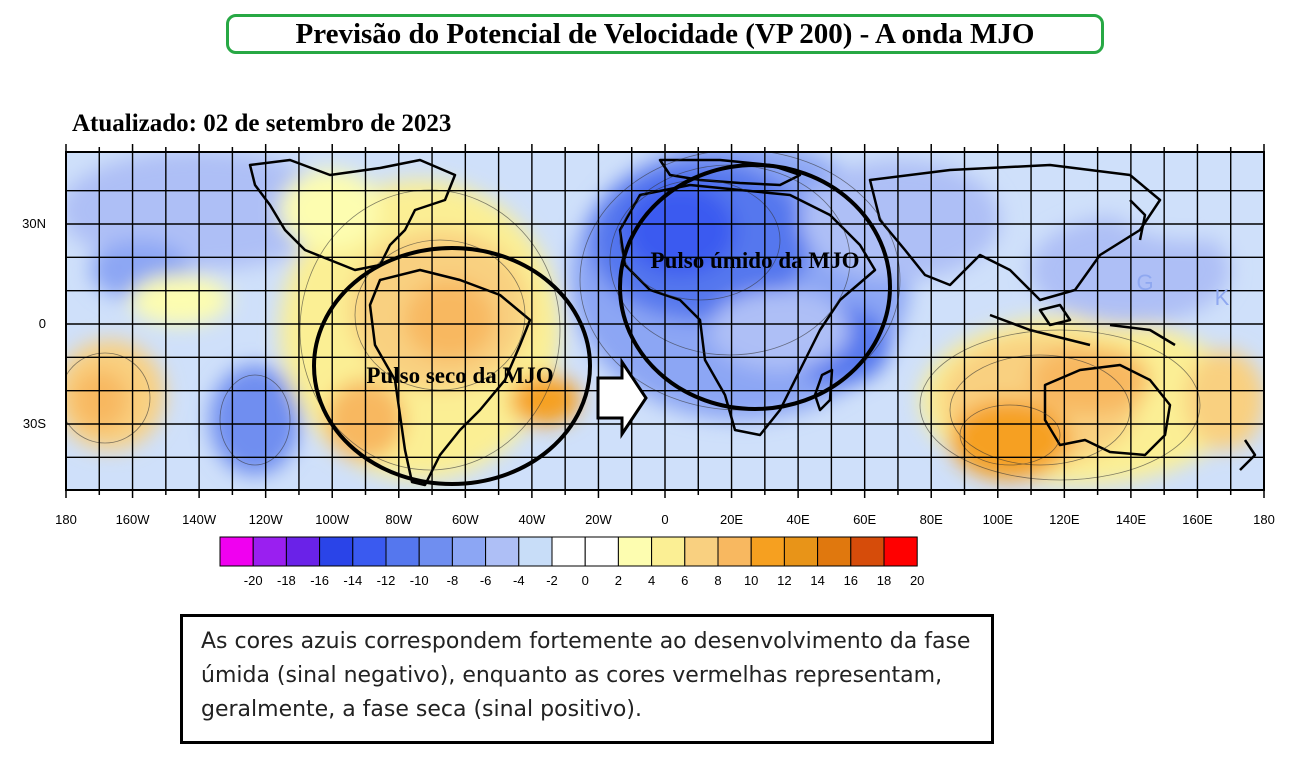 Image resolution: width=1296 pixels, height=766 pixels. I want to click on colorbar-label: -20, so click(253, 580).